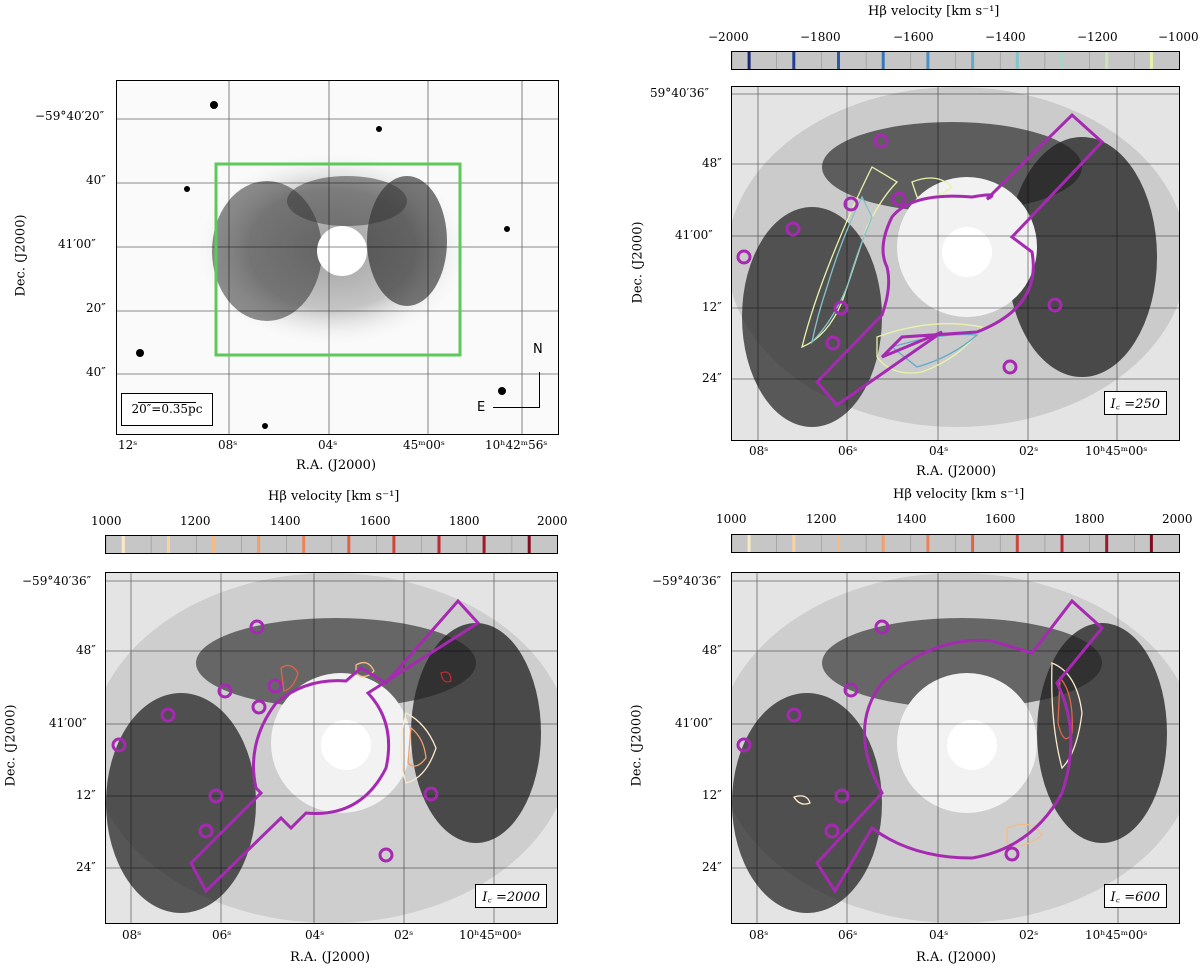 Image resolution: width=1200 pixels, height=975 pixels. Describe the element at coordinates (731, 519) in the screenshot. I see `colorbar-tick: 1000` at that location.